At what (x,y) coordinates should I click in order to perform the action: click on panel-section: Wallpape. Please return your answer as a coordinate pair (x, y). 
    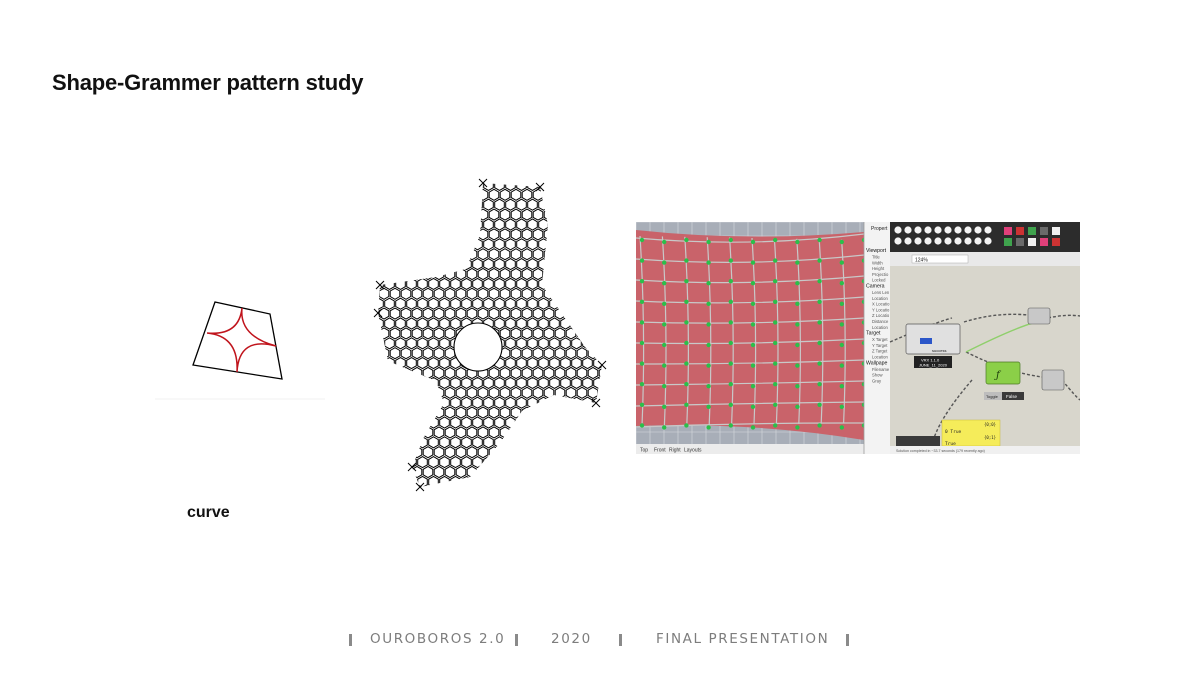
    Looking at the image, I should click on (877, 363).